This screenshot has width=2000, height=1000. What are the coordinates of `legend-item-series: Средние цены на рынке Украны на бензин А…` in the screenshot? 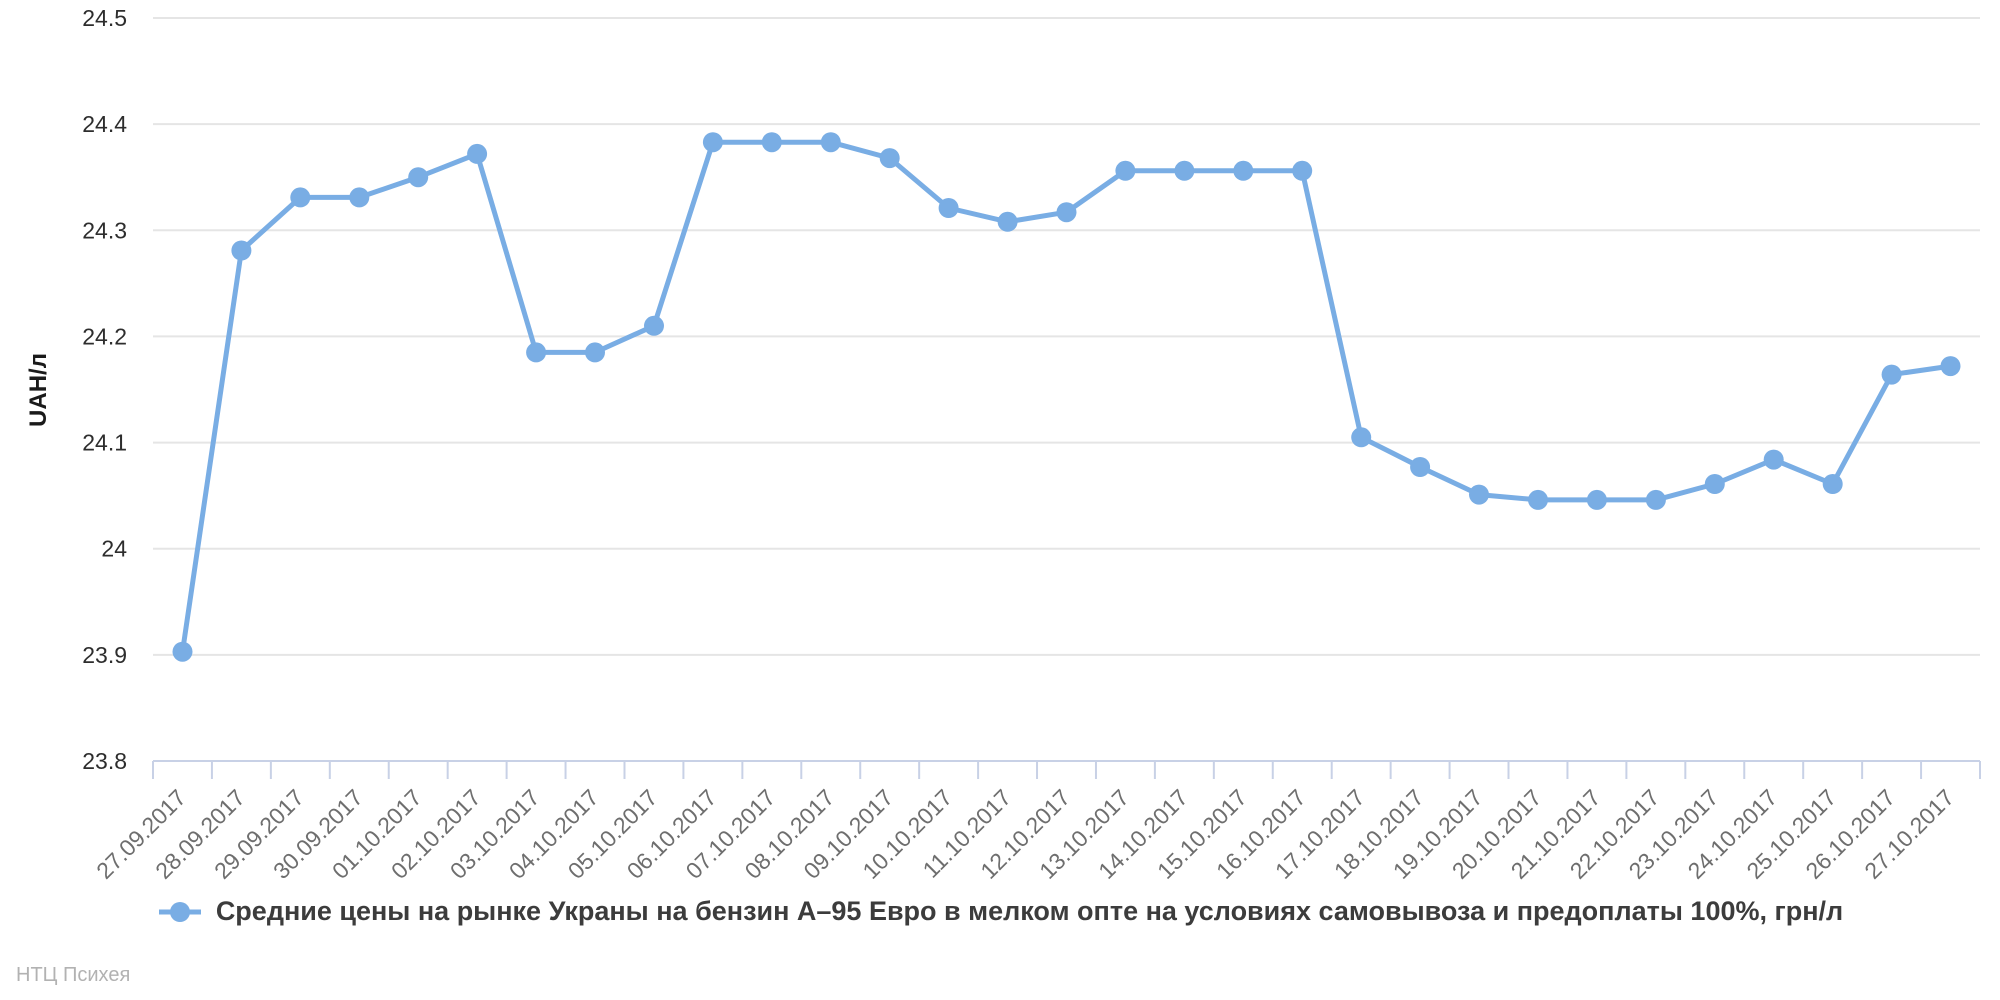 It's located at (1000, 911).